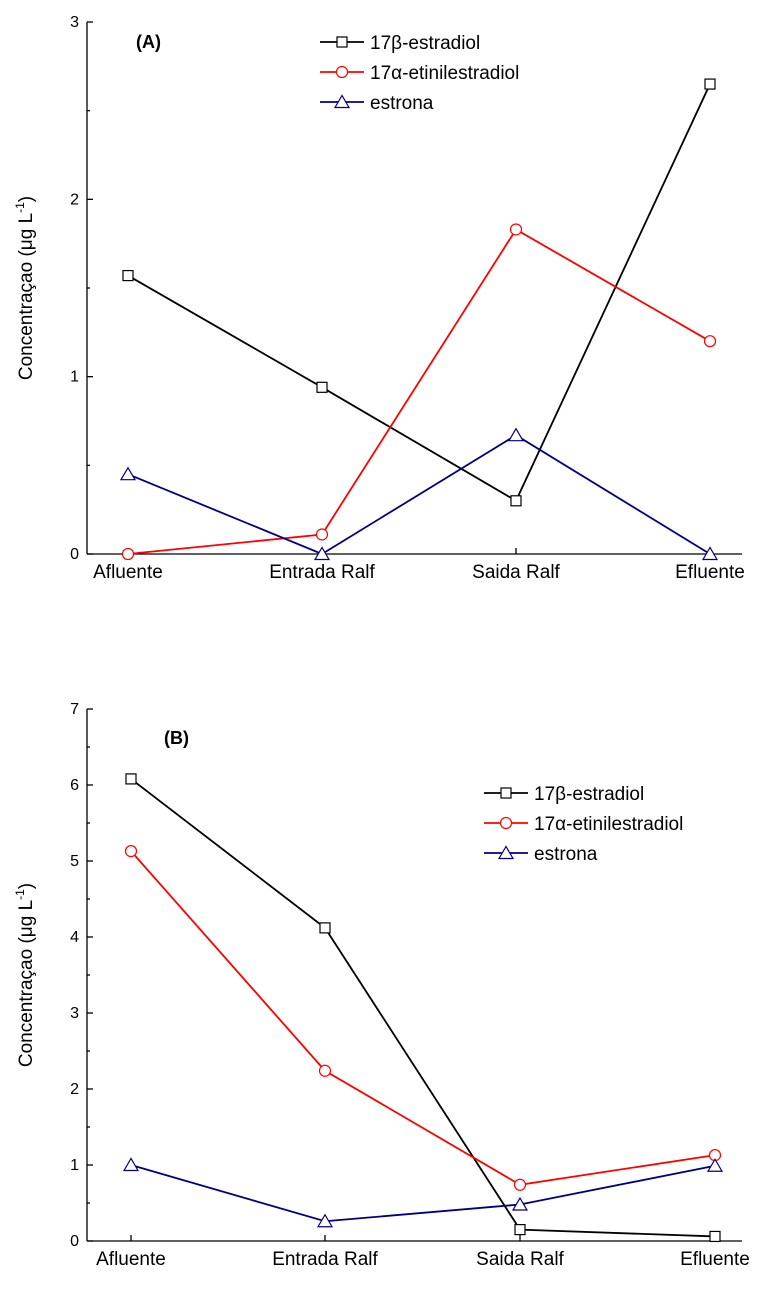 This screenshot has width=761, height=1307. I want to click on y-tick-label: 7, so click(74, 709).